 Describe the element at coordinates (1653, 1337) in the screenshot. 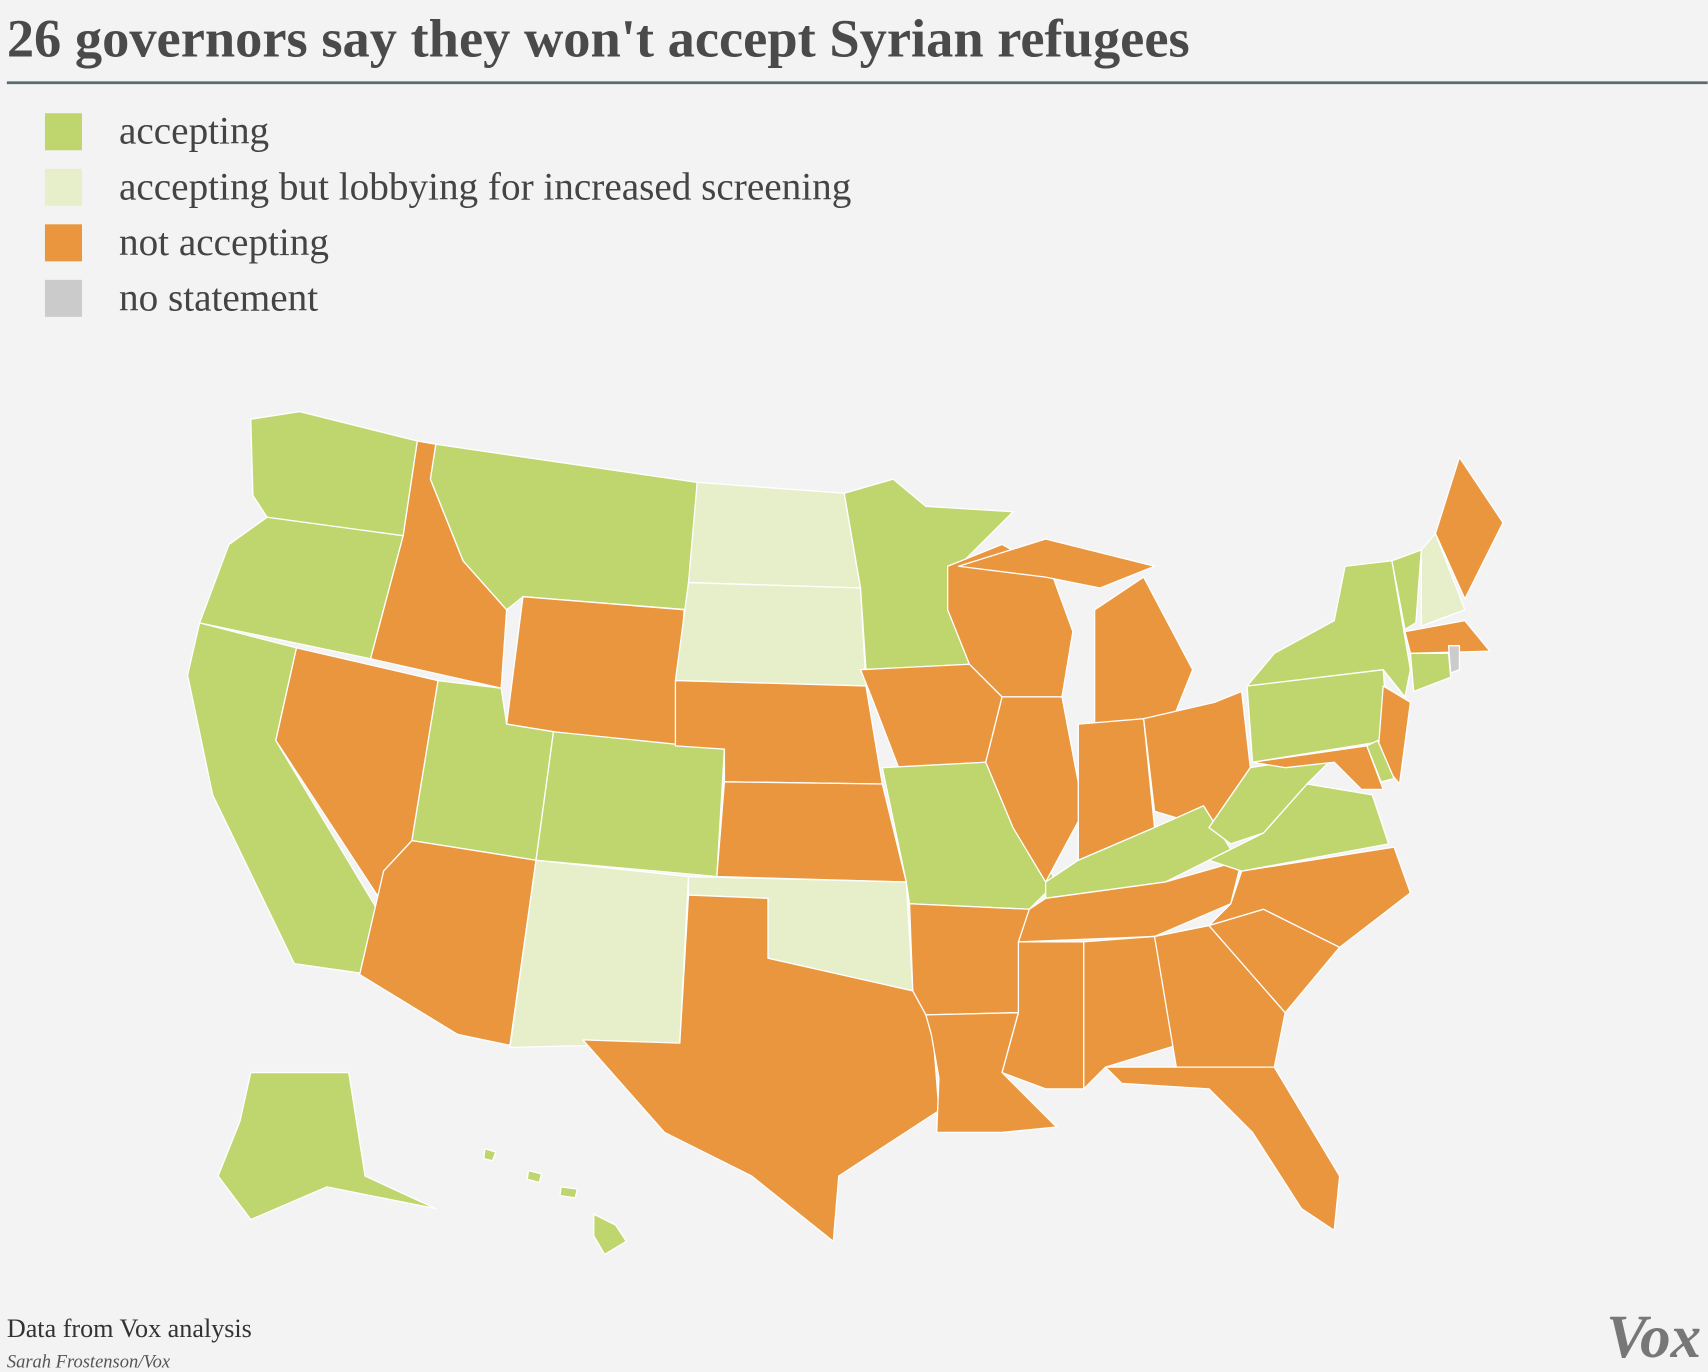

I see `logo: Vox` at that location.